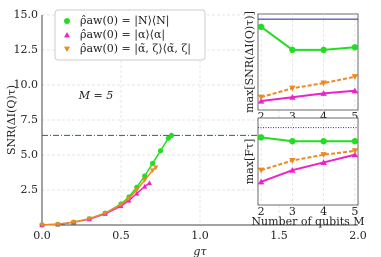 The height and width of the screenshot is (257, 381). What do you see at coordinates (279, 235) in the screenshot?
I see `x-tick-label: 1.5` at bounding box center [279, 235].